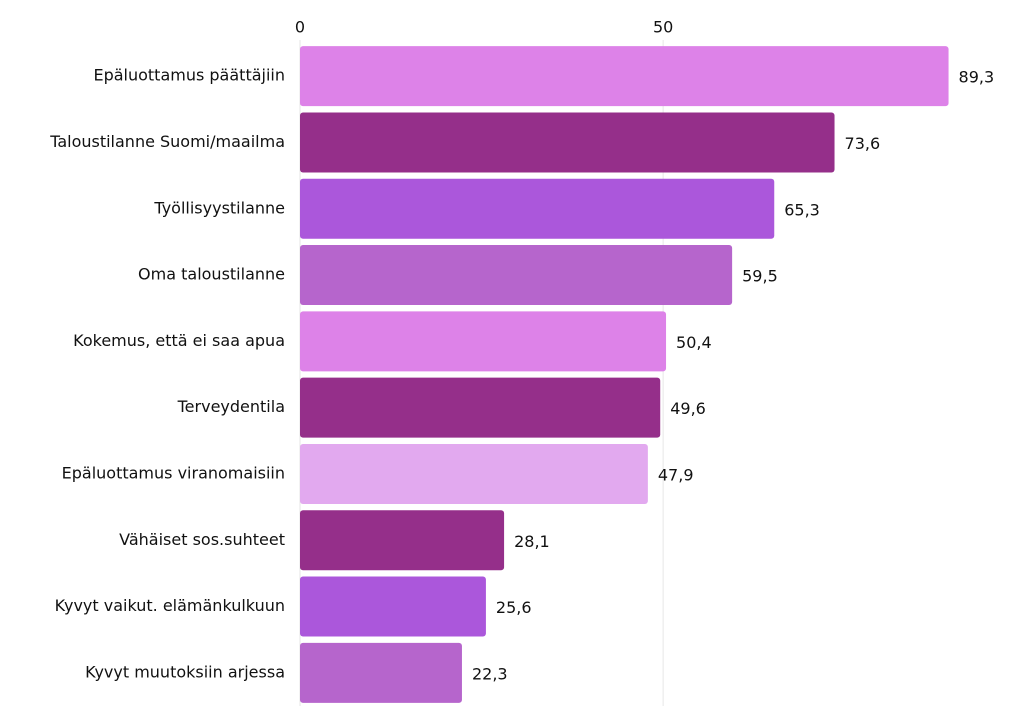 This screenshot has width=1024, height=724. Describe the element at coordinates (694, 342) in the screenshot. I see `data-label: 50,4` at that location.